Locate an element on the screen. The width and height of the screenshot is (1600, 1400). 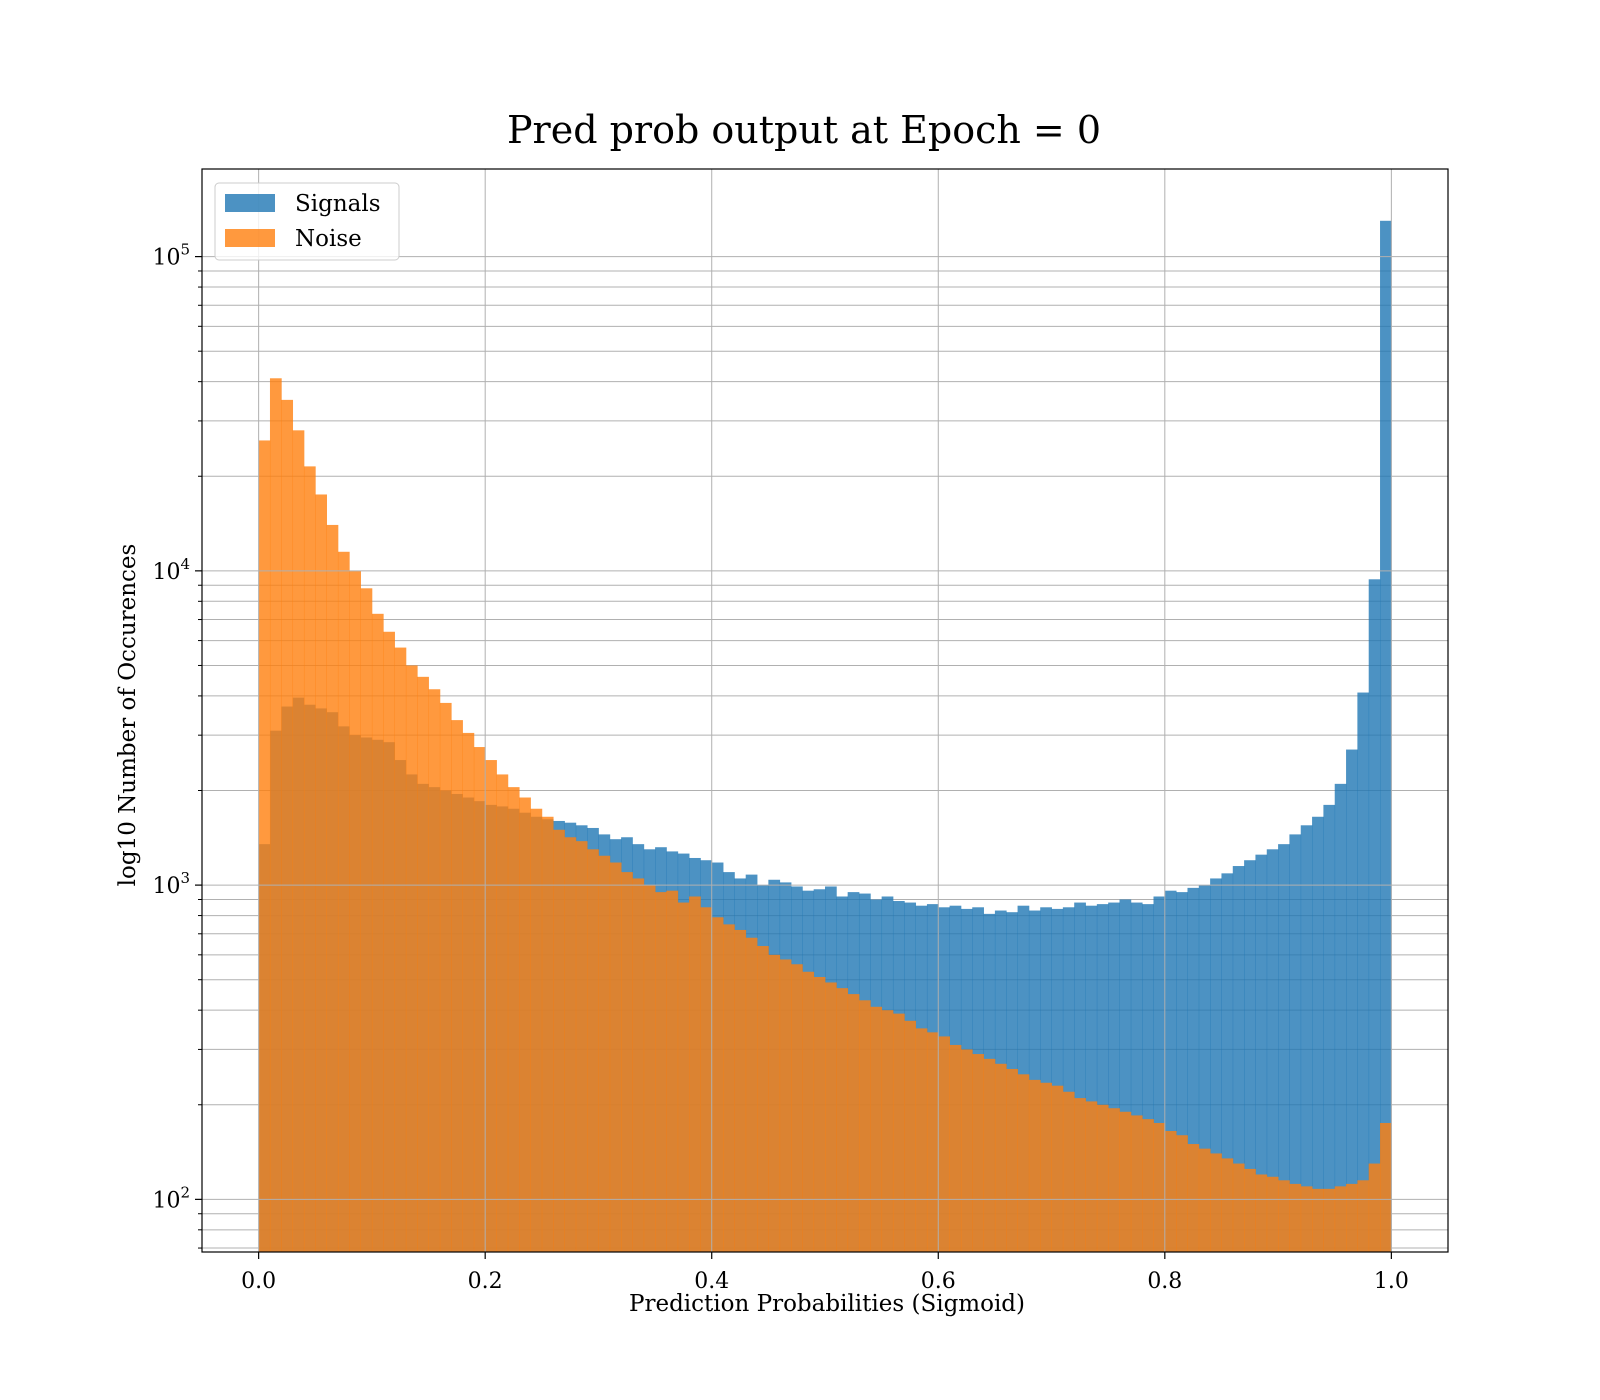
chart-title: Pred prob output at Epoch = 0 is located at coordinates (804, 130).